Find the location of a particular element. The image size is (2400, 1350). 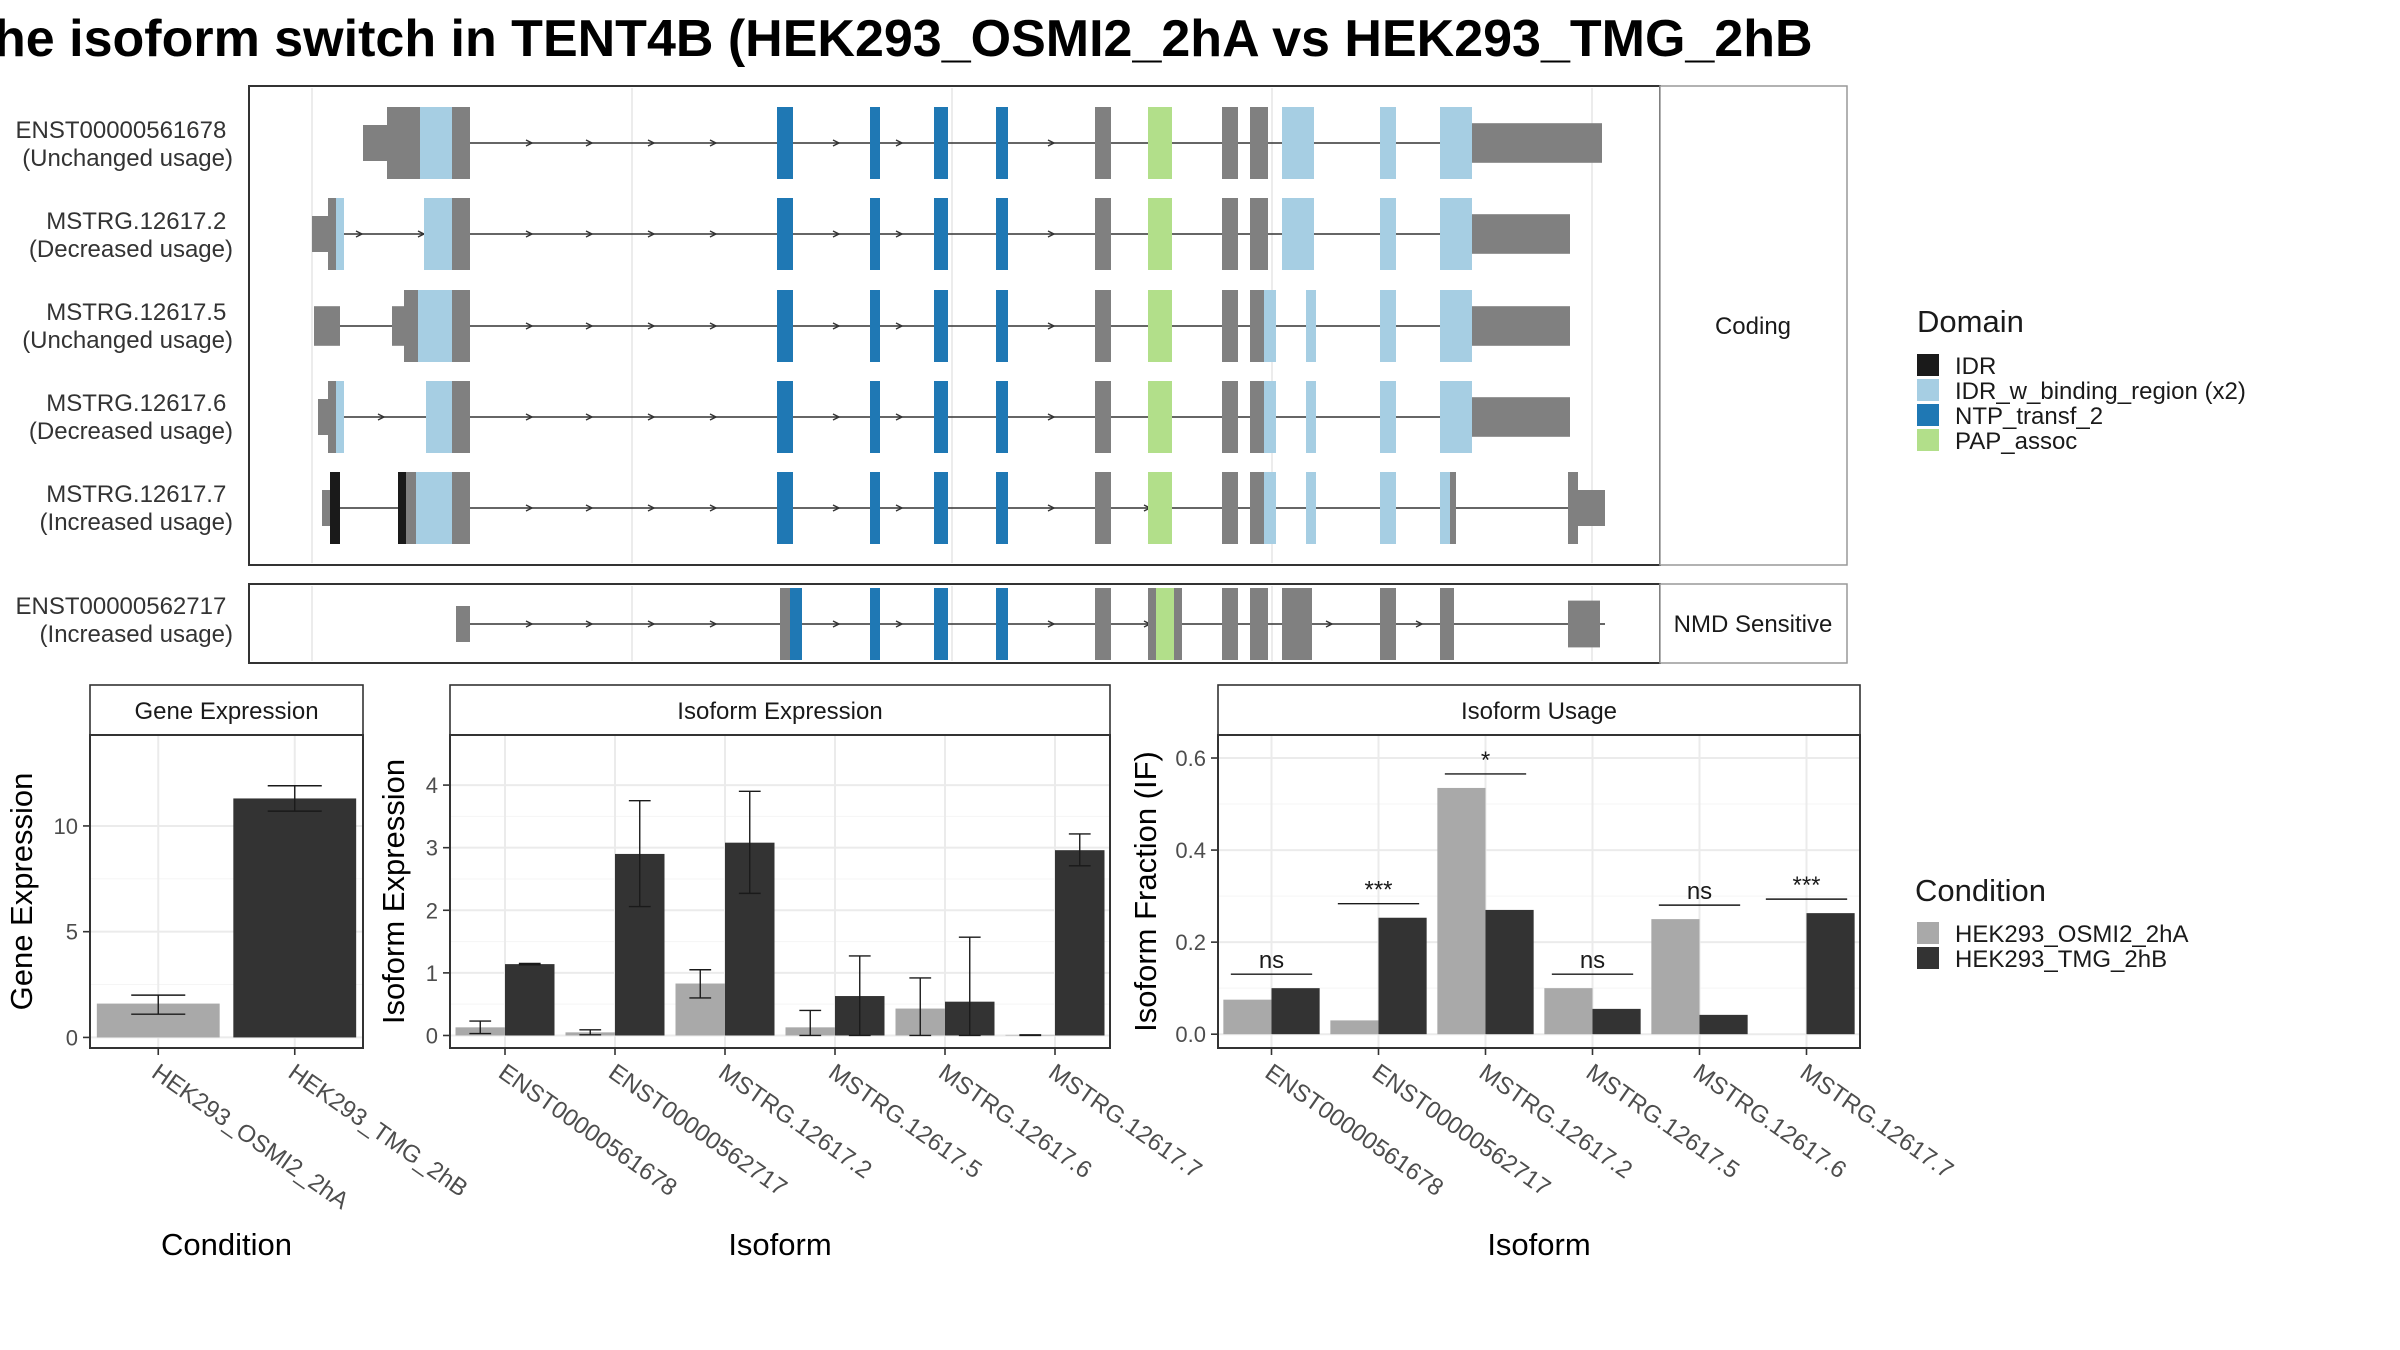

y-tick-label: 10 is located at coordinates (66, 826).